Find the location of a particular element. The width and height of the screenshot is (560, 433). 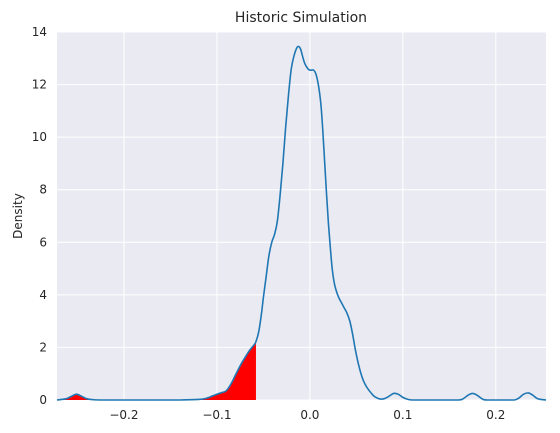

y-tick-label: 6 is located at coordinates (43, 242).